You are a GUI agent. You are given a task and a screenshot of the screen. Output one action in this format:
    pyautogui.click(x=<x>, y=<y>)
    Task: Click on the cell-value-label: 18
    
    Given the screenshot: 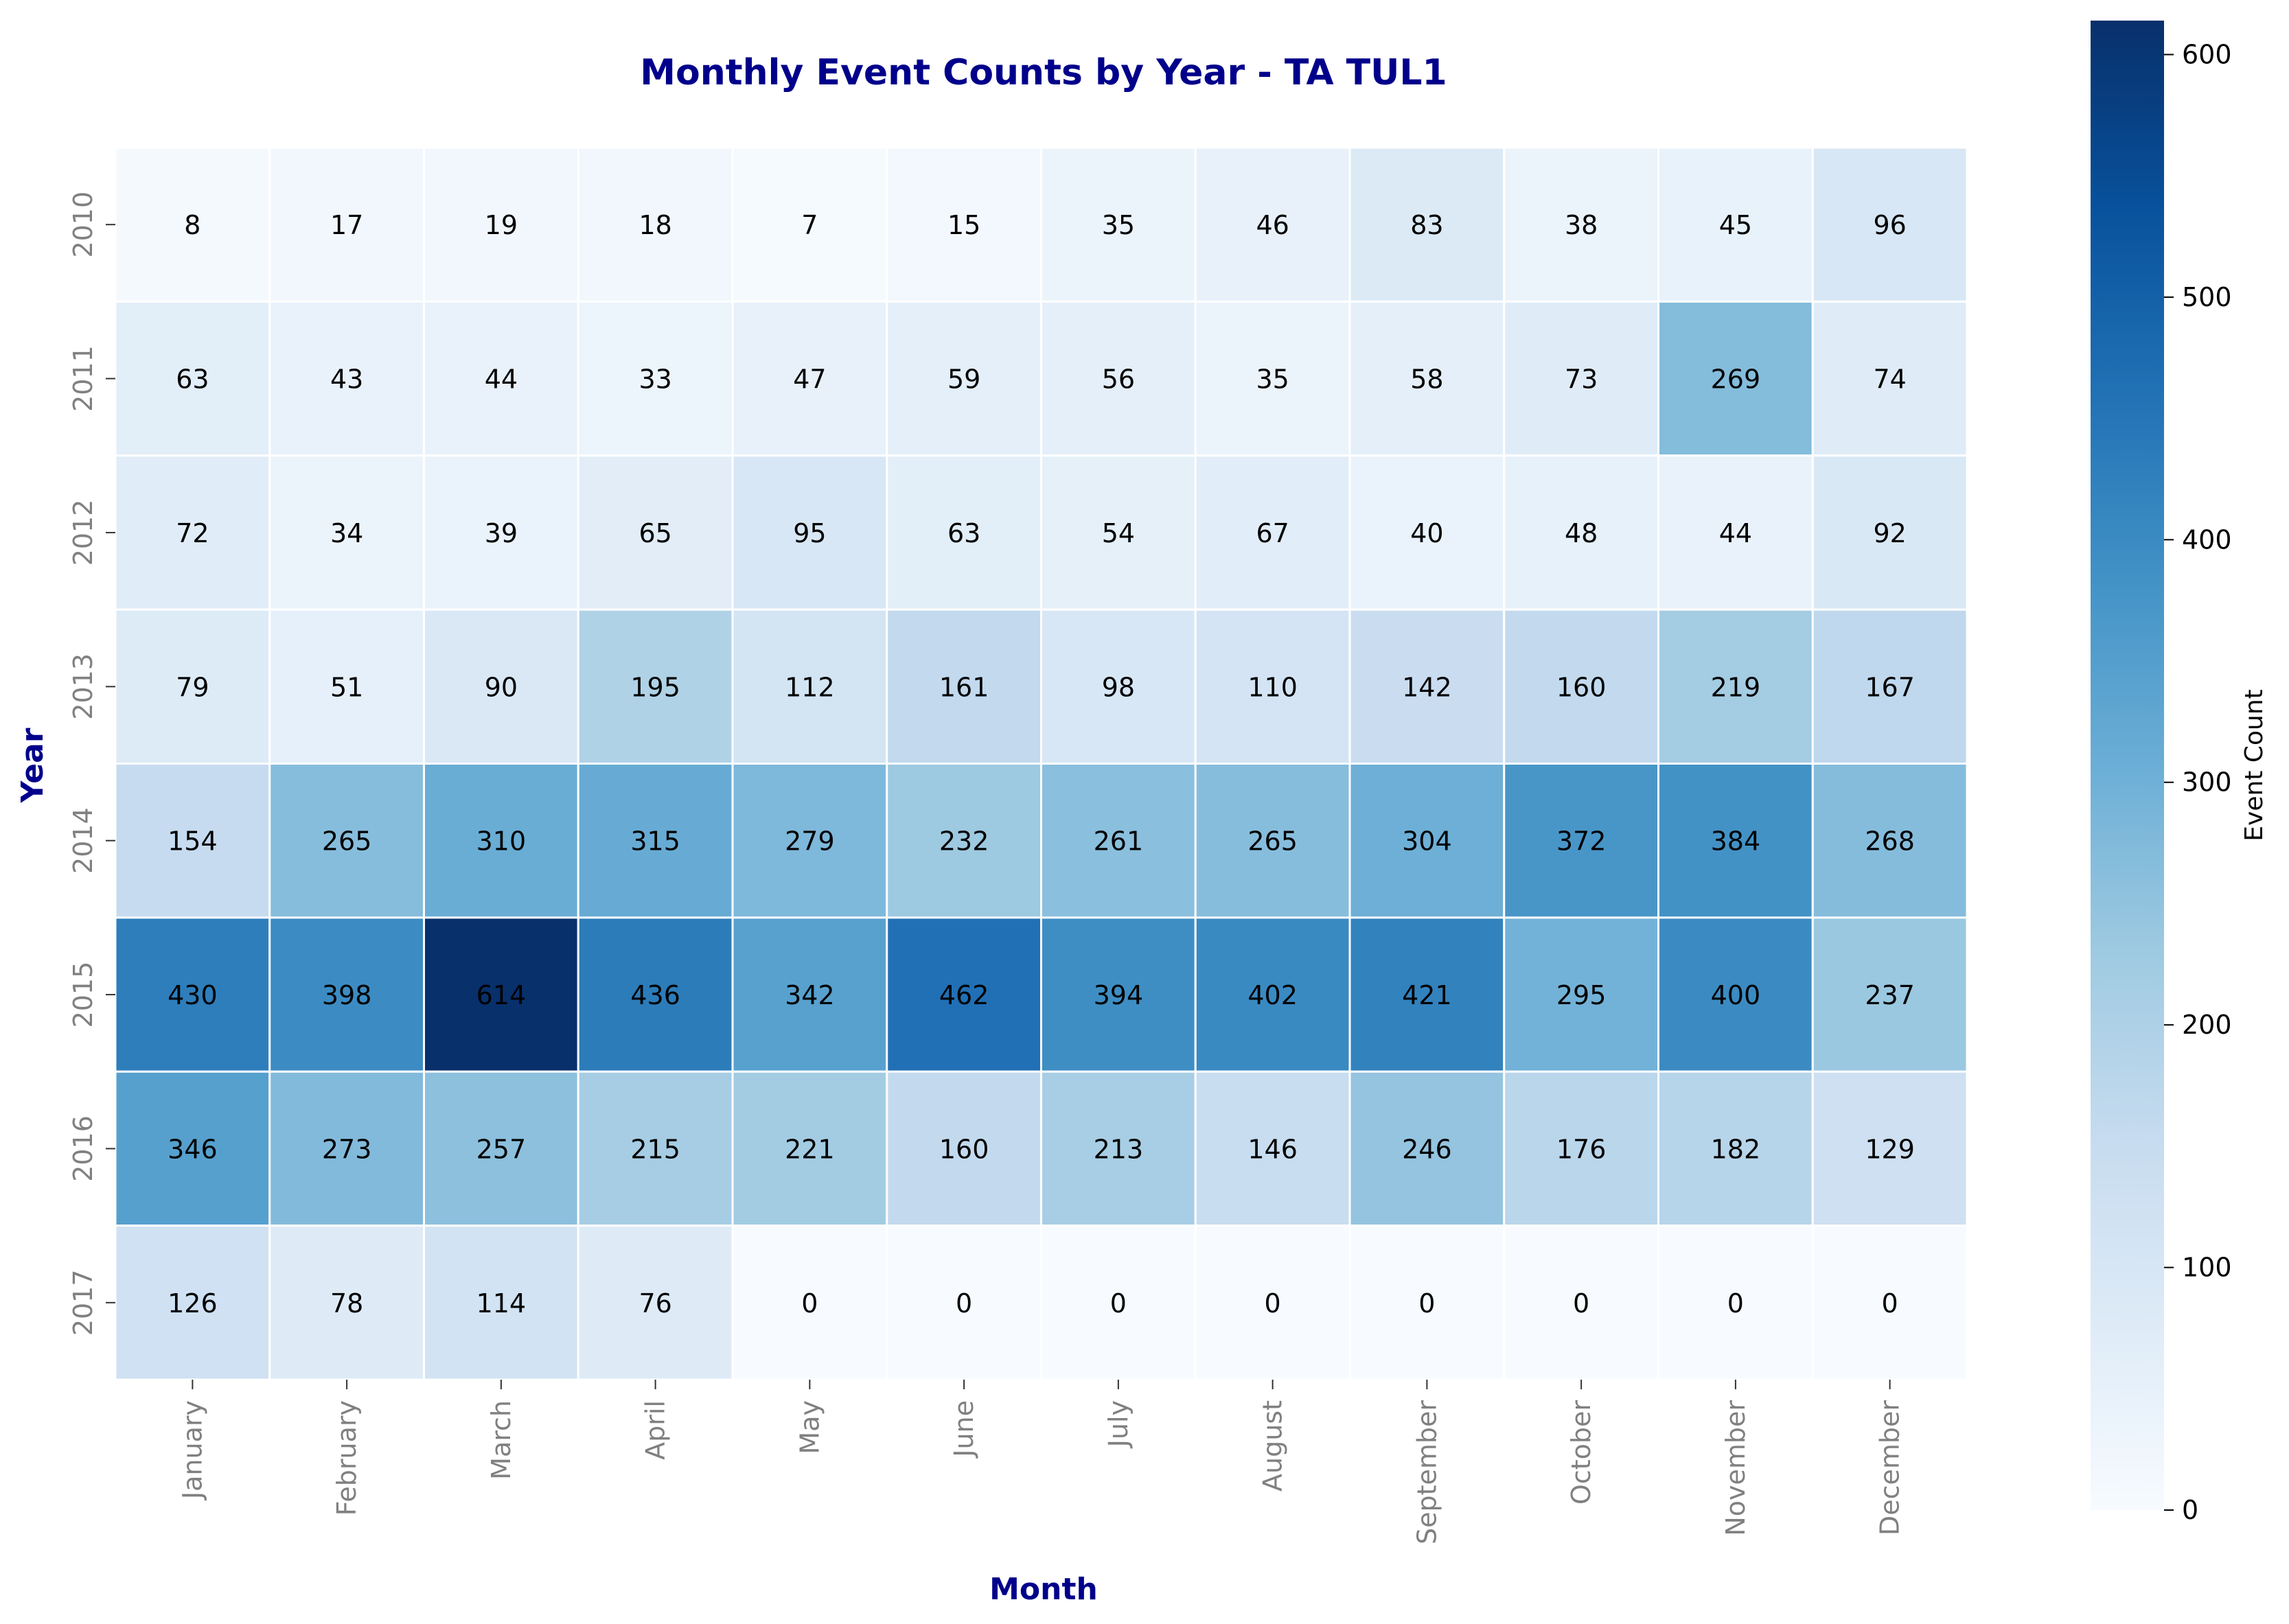 What is the action you would take?
    pyautogui.click(x=655, y=225)
    